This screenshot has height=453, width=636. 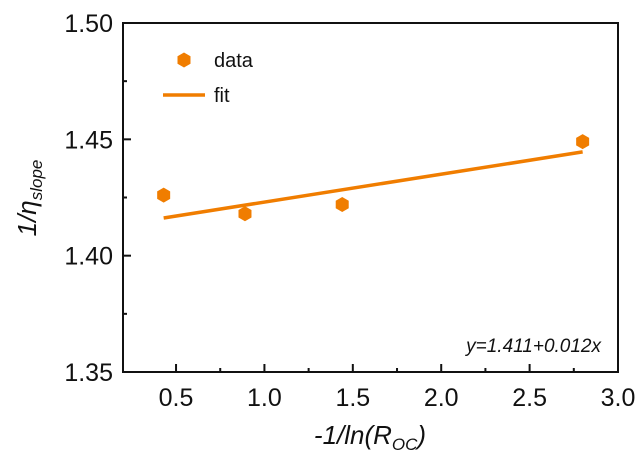 I want to click on legend-fit-label: fit, so click(x=222, y=96).